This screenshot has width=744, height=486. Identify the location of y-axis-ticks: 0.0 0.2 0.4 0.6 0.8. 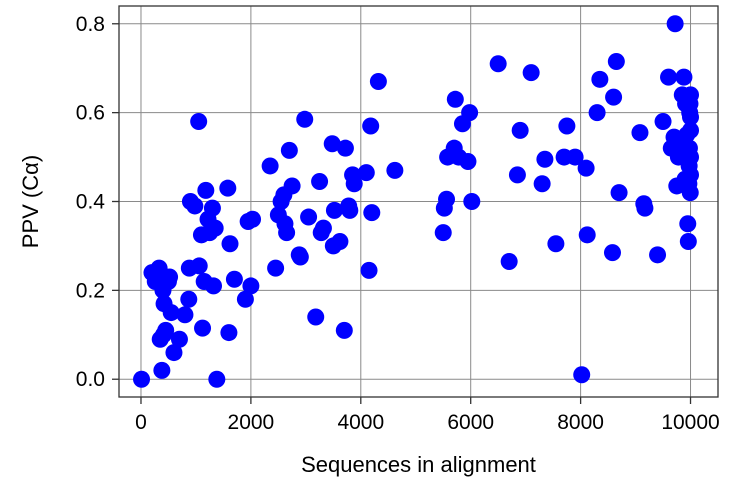
(97, 202).